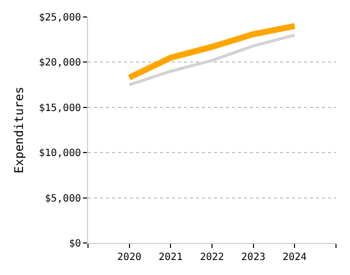  Describe the element at coordinates (129, 257) in the screenshot. I see `x-tick-label: 2020` at that location.